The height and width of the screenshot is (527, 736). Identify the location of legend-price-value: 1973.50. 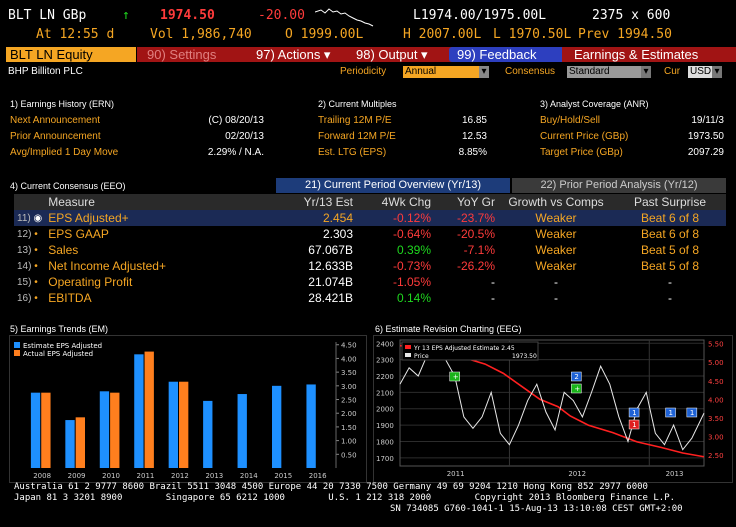
(524, 356).